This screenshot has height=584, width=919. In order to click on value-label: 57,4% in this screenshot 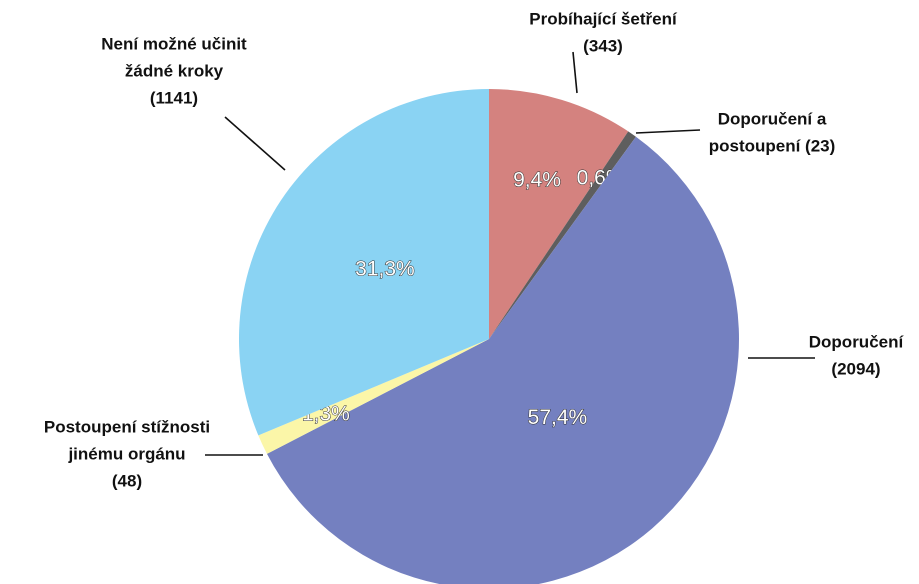, I will do `click(558, 417)`.